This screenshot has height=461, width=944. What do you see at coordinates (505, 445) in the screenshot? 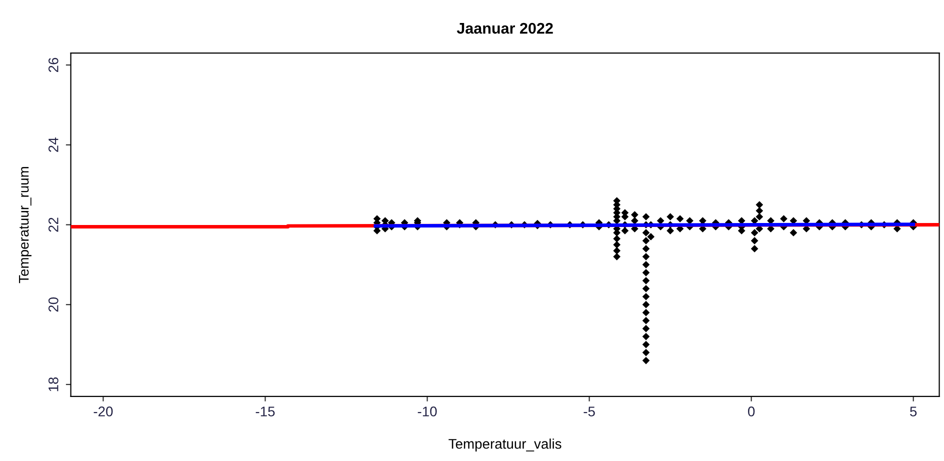
I see `x-axis-title: Temperatuur_valis` at bounding box center [505, 445].